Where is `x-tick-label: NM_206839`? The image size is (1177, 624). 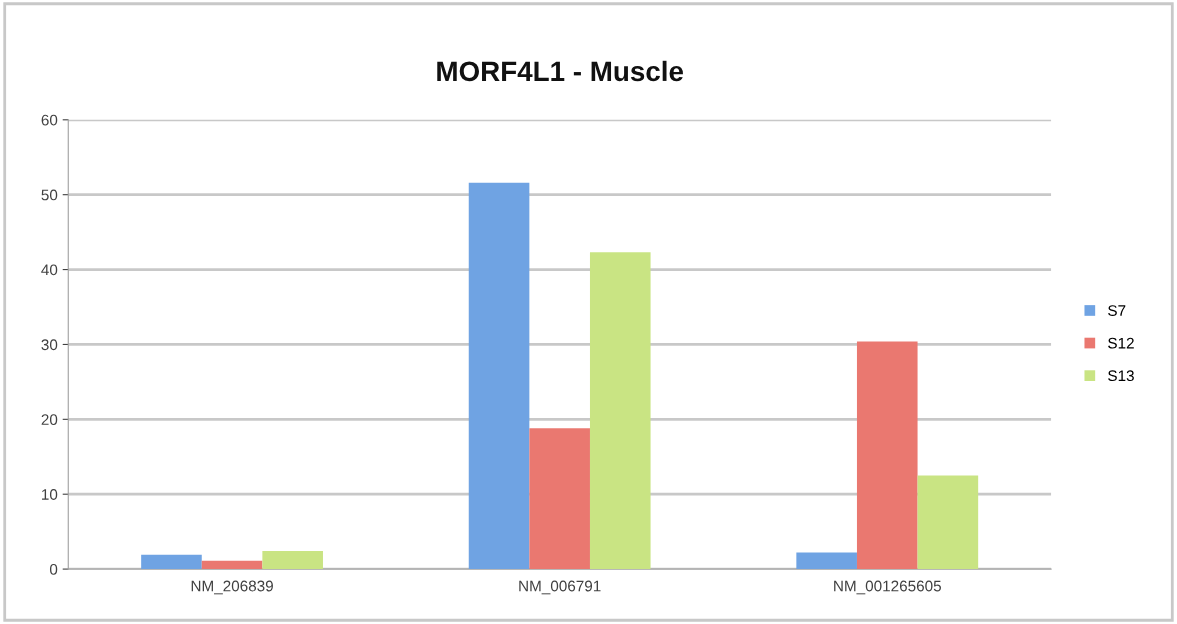 x-tick-label: NM_206839 is located at coordinates (232, 587).